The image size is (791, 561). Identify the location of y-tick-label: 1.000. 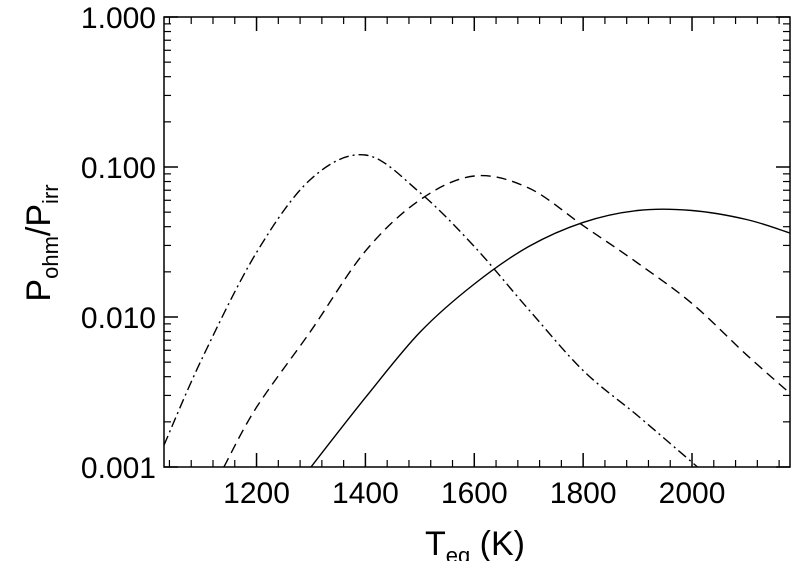
(118, 18).